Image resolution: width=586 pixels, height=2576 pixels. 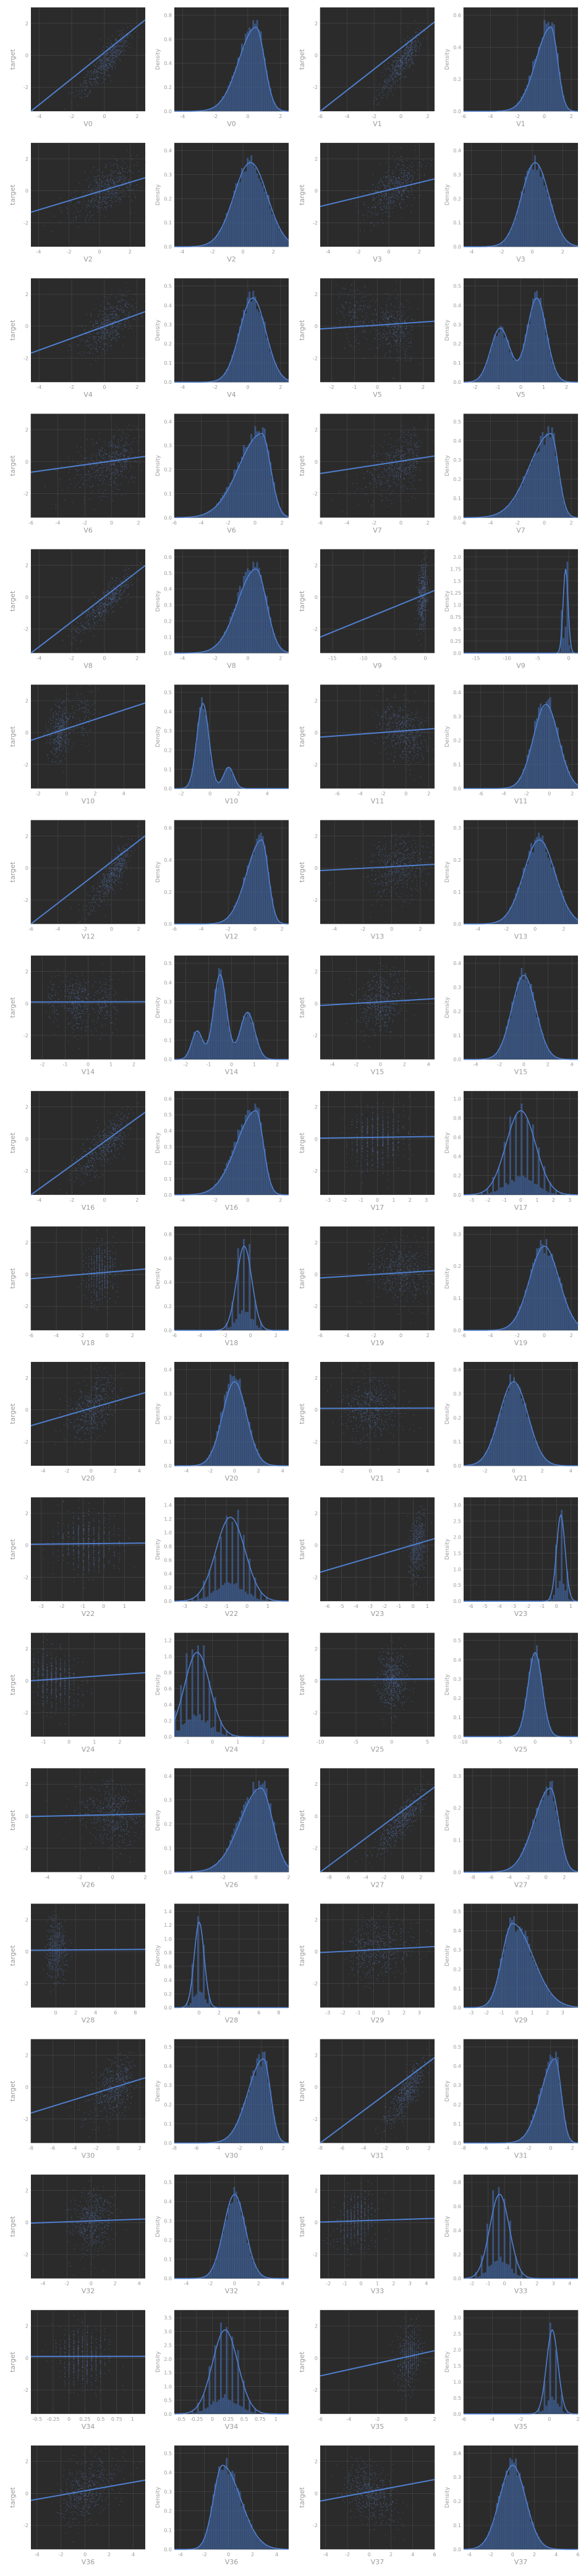 What do you see at coordinates (232, 1208) in the screenshot?
I see `hist-x-axis-label-V16: V16` at bounding box center [232, 1208].